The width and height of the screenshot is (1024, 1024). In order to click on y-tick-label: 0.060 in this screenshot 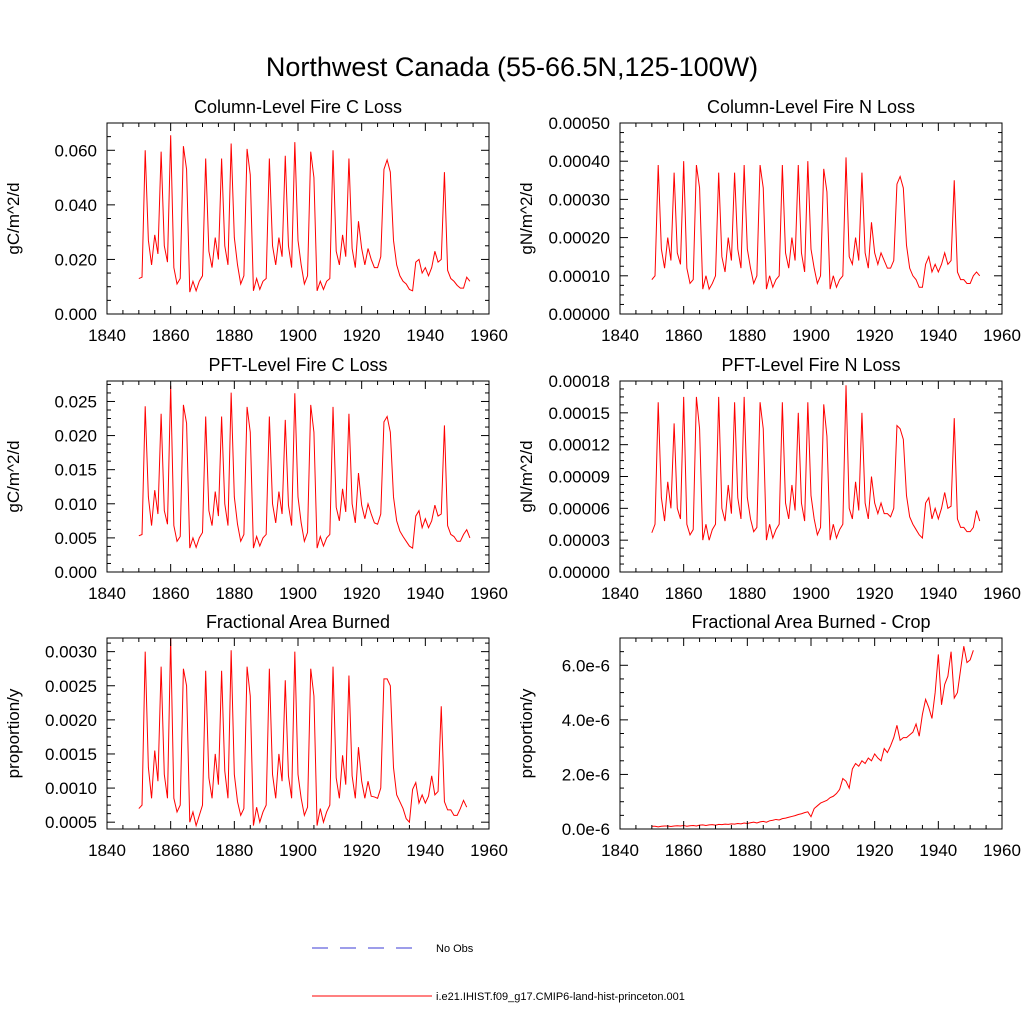, I will do `click(75, 150)`.